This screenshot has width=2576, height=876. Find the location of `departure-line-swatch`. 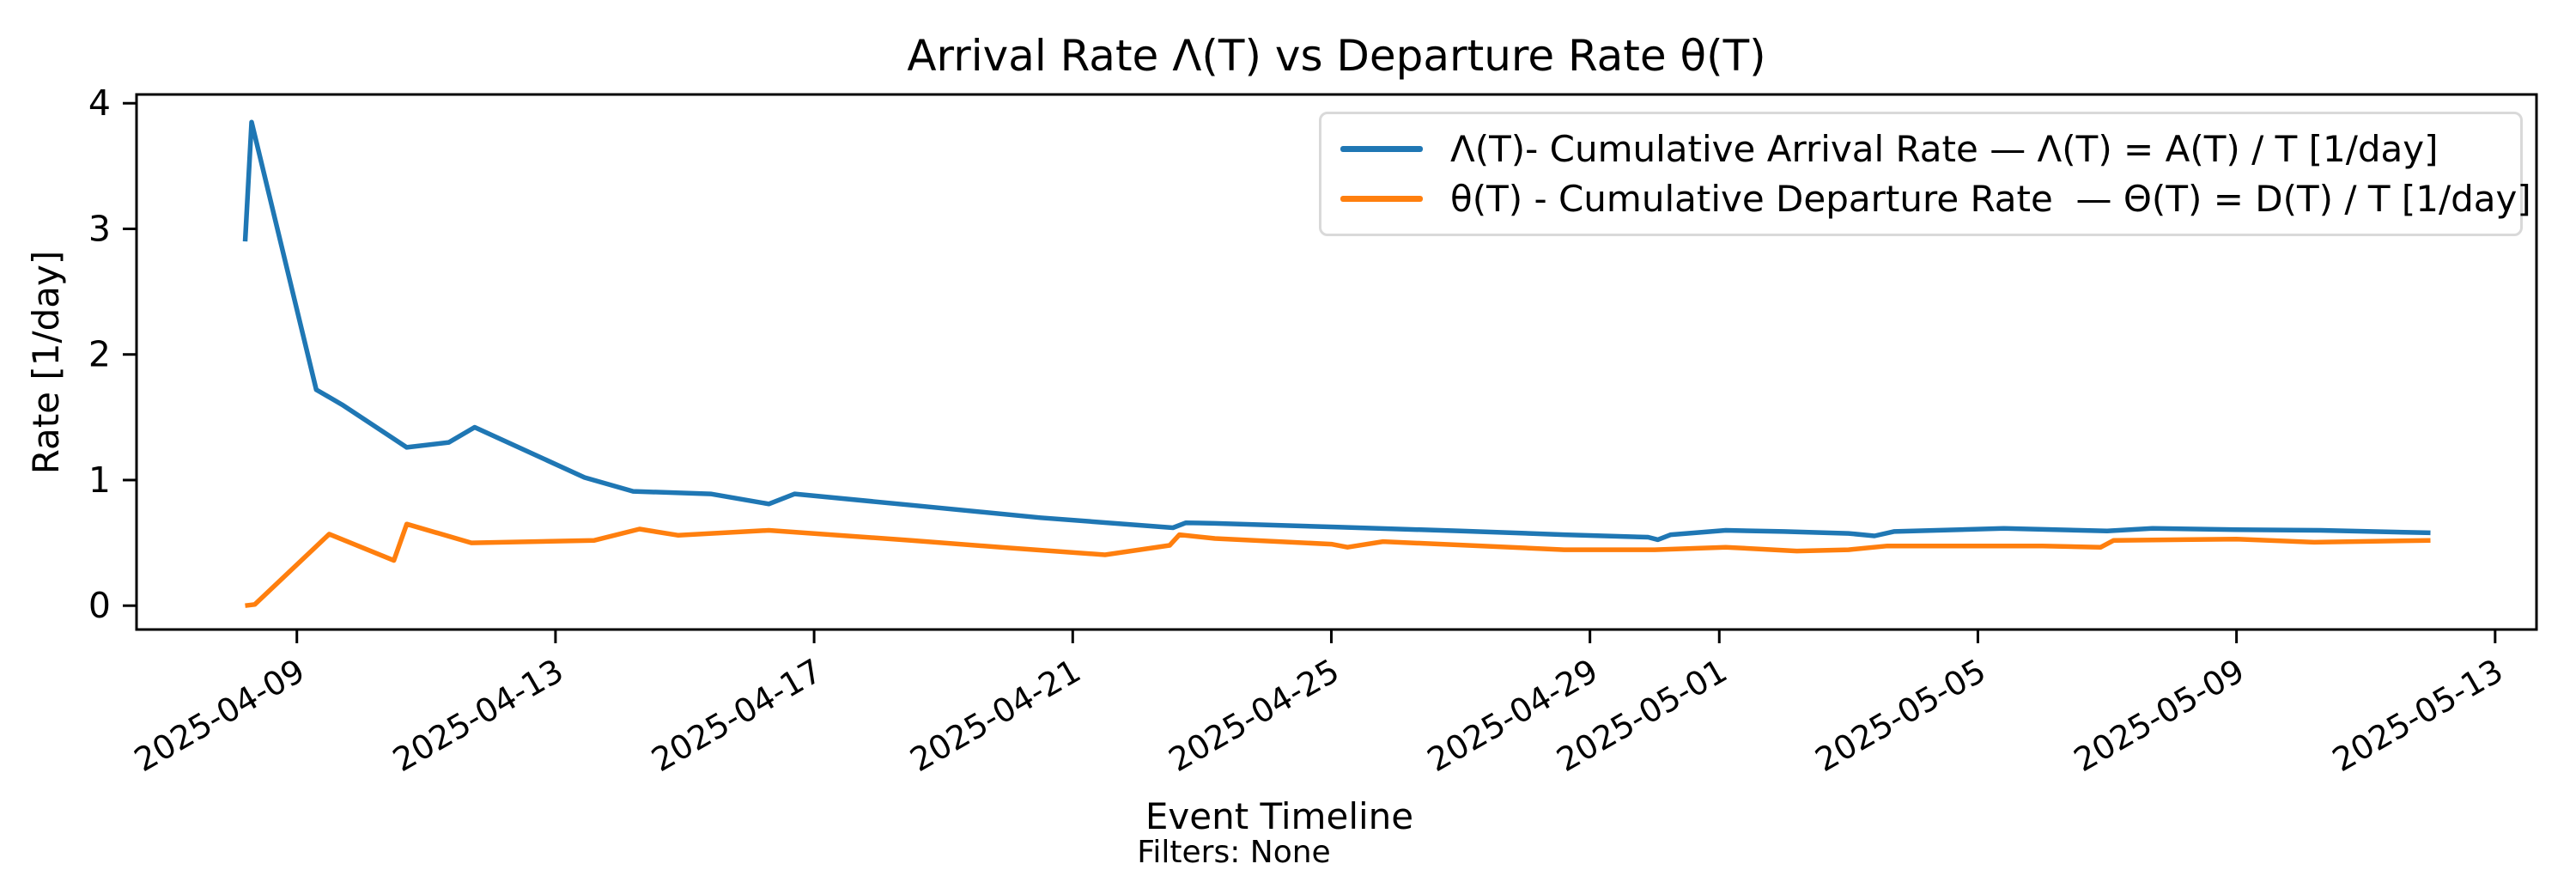

departure-line-swatch is located at coordinates (1382, 199).